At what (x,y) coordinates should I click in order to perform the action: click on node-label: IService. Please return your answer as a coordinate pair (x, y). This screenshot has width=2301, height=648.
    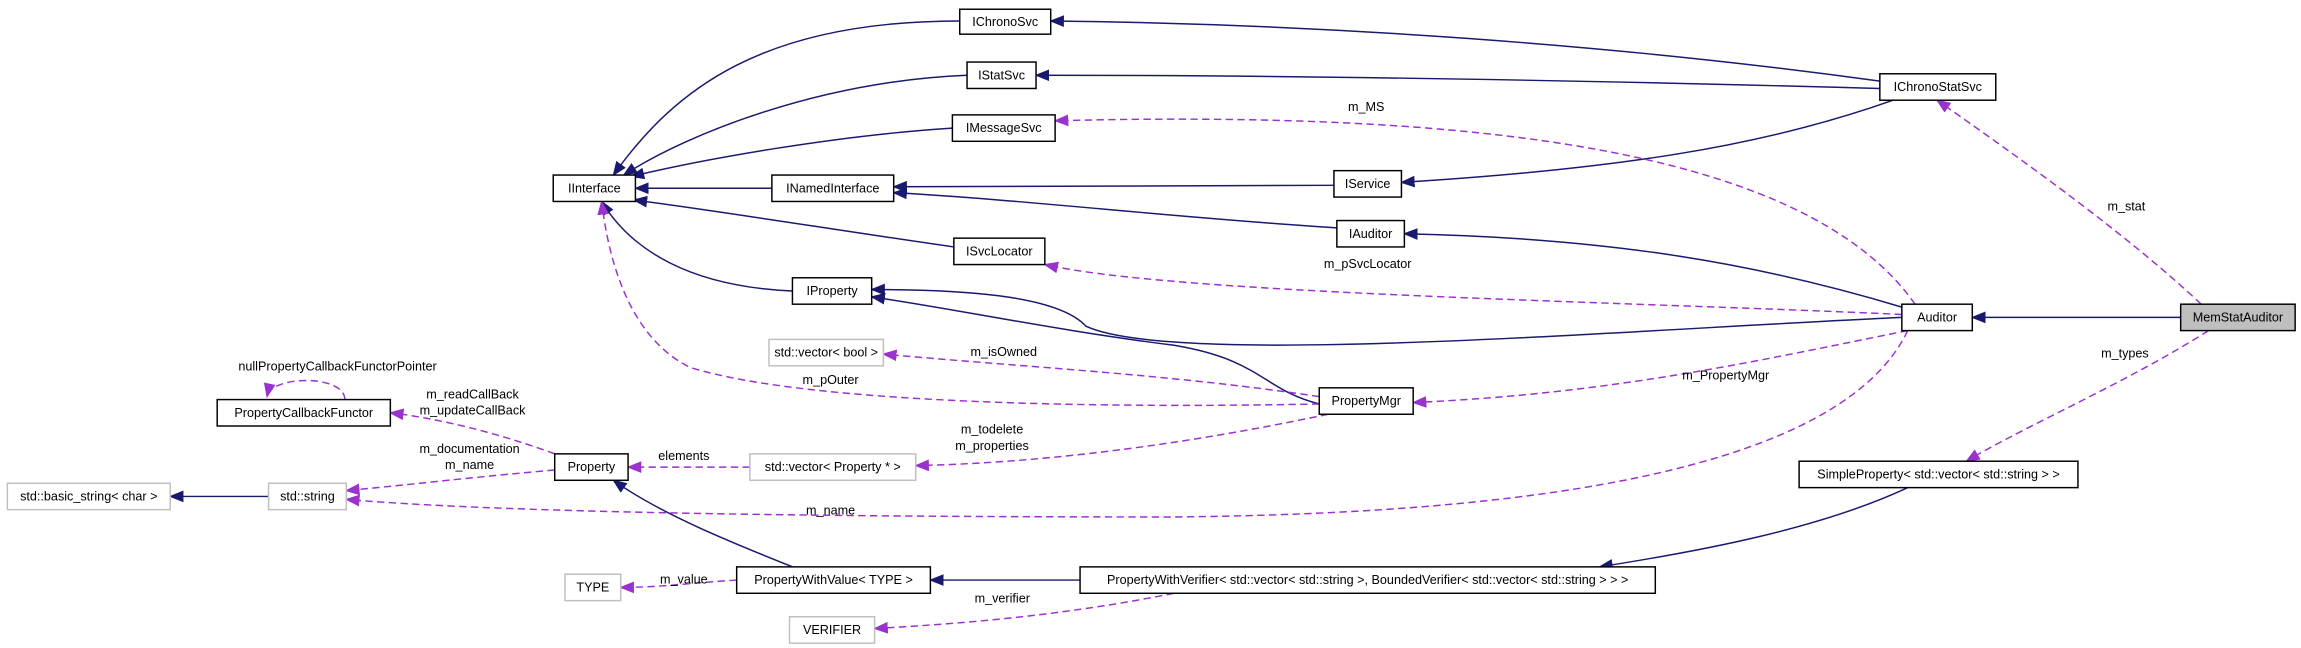
    Looking at the image, I should click on (1368, 184).